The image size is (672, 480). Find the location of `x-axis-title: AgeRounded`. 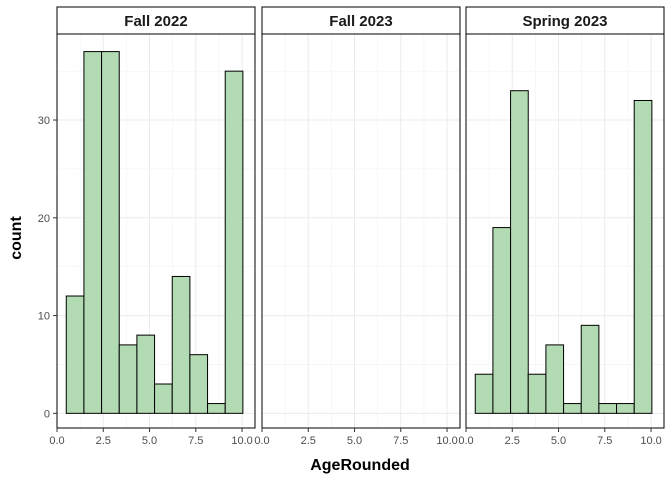

x-axis-title: AgeRounded is located at coordinates (360, 465).